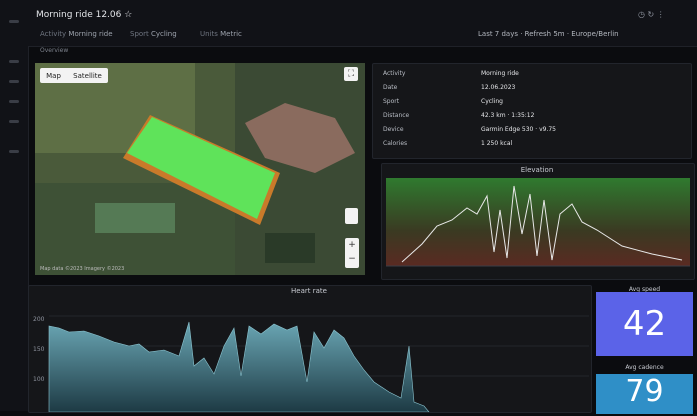 The height and width of the screenshot is (416, 697). Describe the element at coordinates (352, 253) in the screenshot. I see `zoom-control: + −` at that location.